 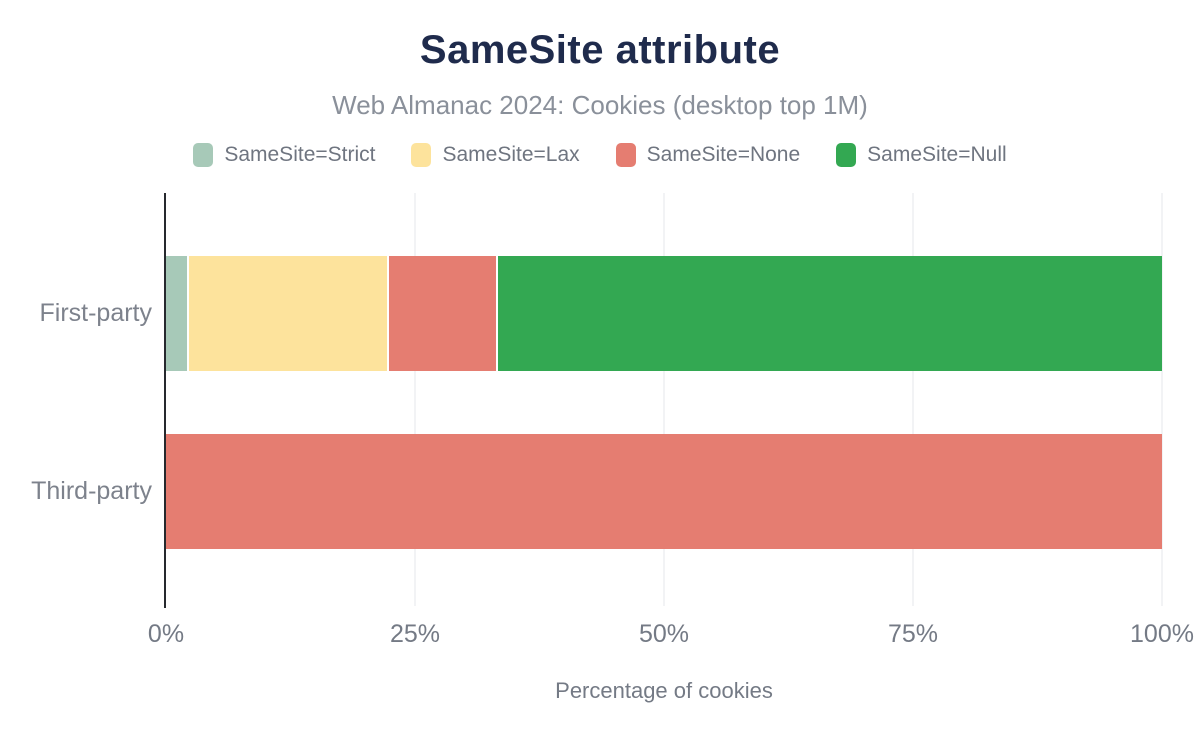 What do you see at coordinates (664, 690) in the screenshot?
I see `x-axis-label: Percentage of cookies` at bounding box center [664, 690].